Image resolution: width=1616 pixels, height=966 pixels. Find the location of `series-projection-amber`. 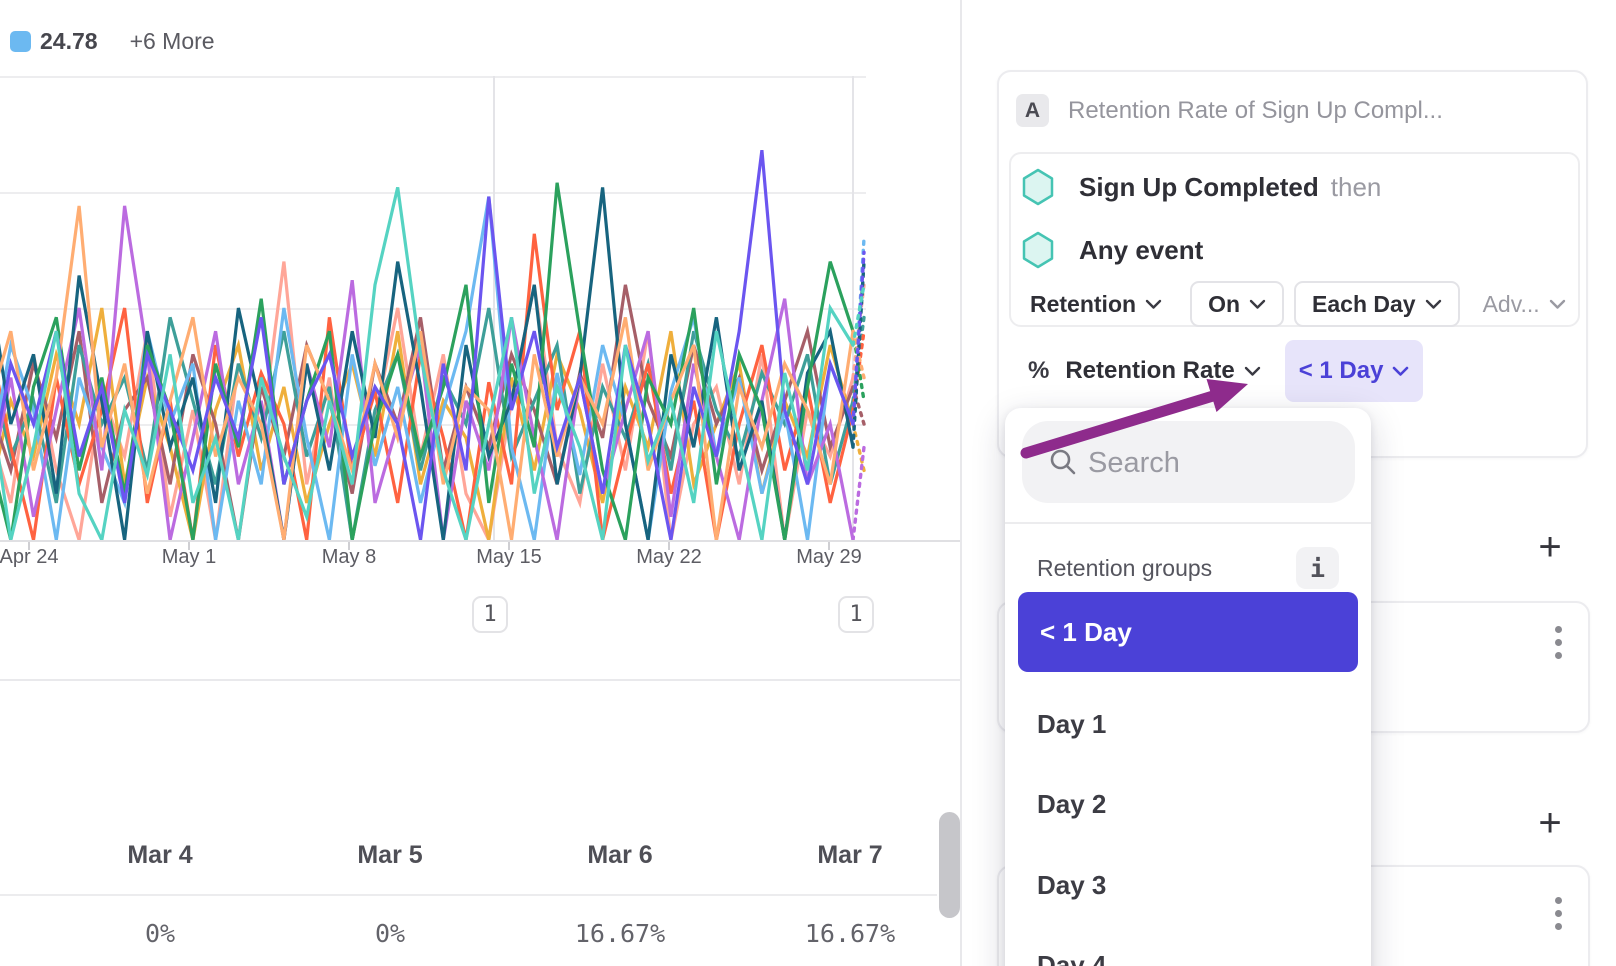

series-projection-amber is located at coordinates (858, 447).